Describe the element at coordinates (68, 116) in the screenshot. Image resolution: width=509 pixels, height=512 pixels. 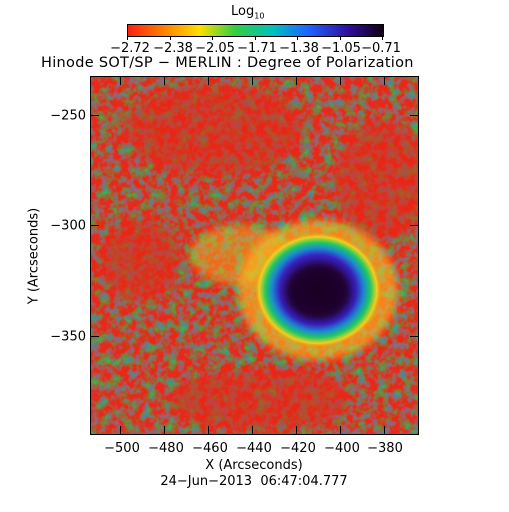
I see `y-tick-label: −250` at that location.